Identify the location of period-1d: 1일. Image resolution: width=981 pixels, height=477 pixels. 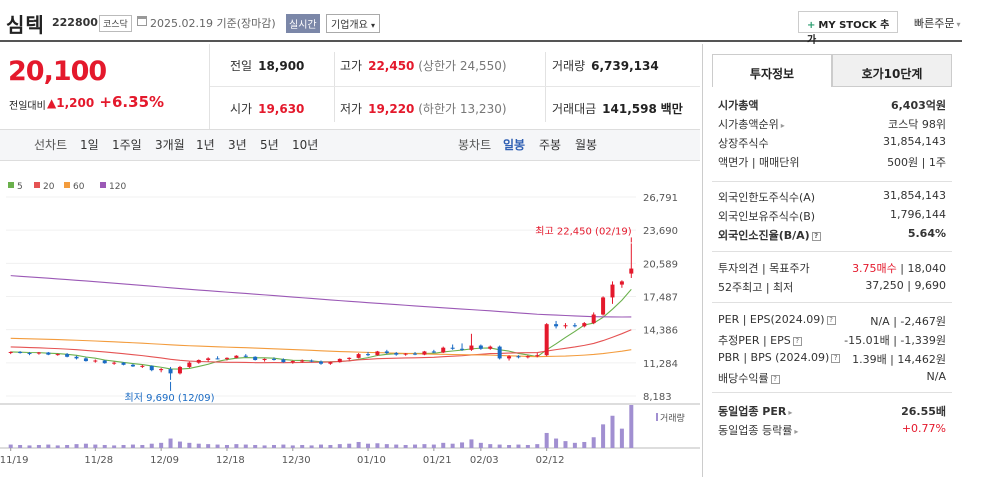
(89, 145).